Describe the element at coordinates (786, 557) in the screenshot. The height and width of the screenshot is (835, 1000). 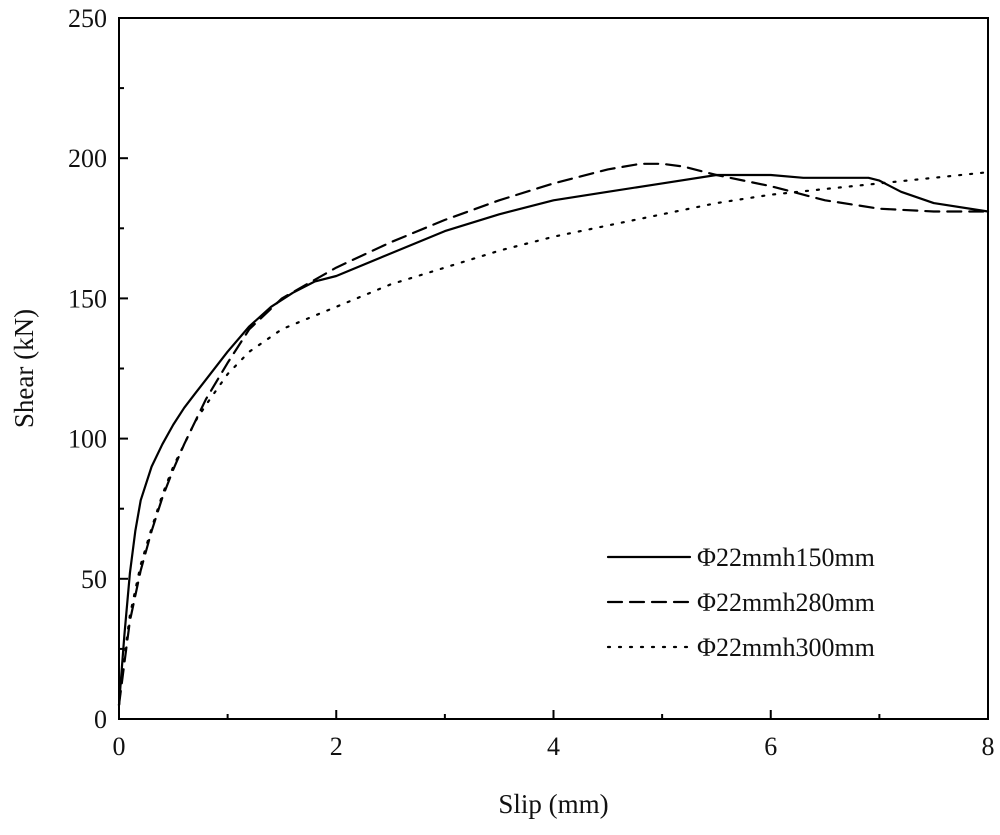
I see `legend-label-0: Φ22mmh150mm` at that location.